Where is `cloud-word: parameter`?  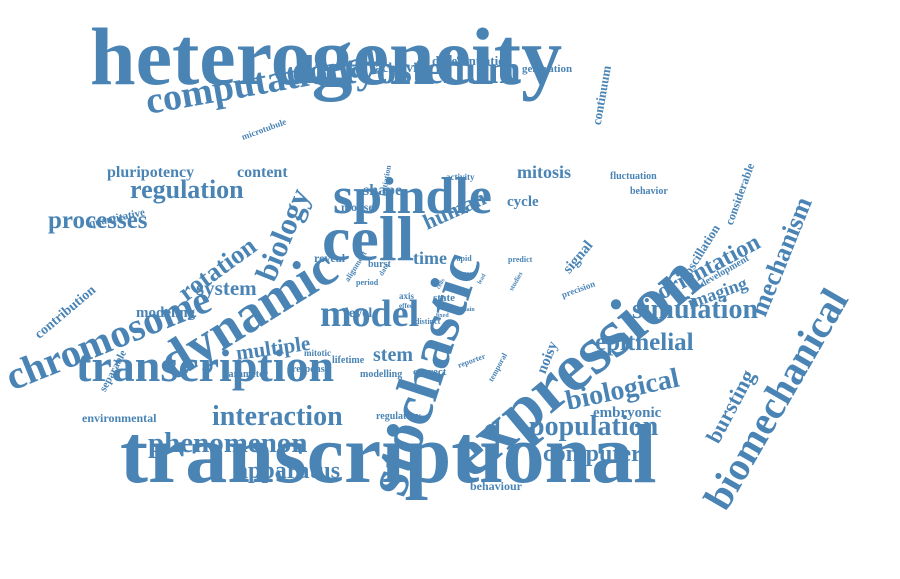
cloud-word: parameter is located at coordinates (245, 374).